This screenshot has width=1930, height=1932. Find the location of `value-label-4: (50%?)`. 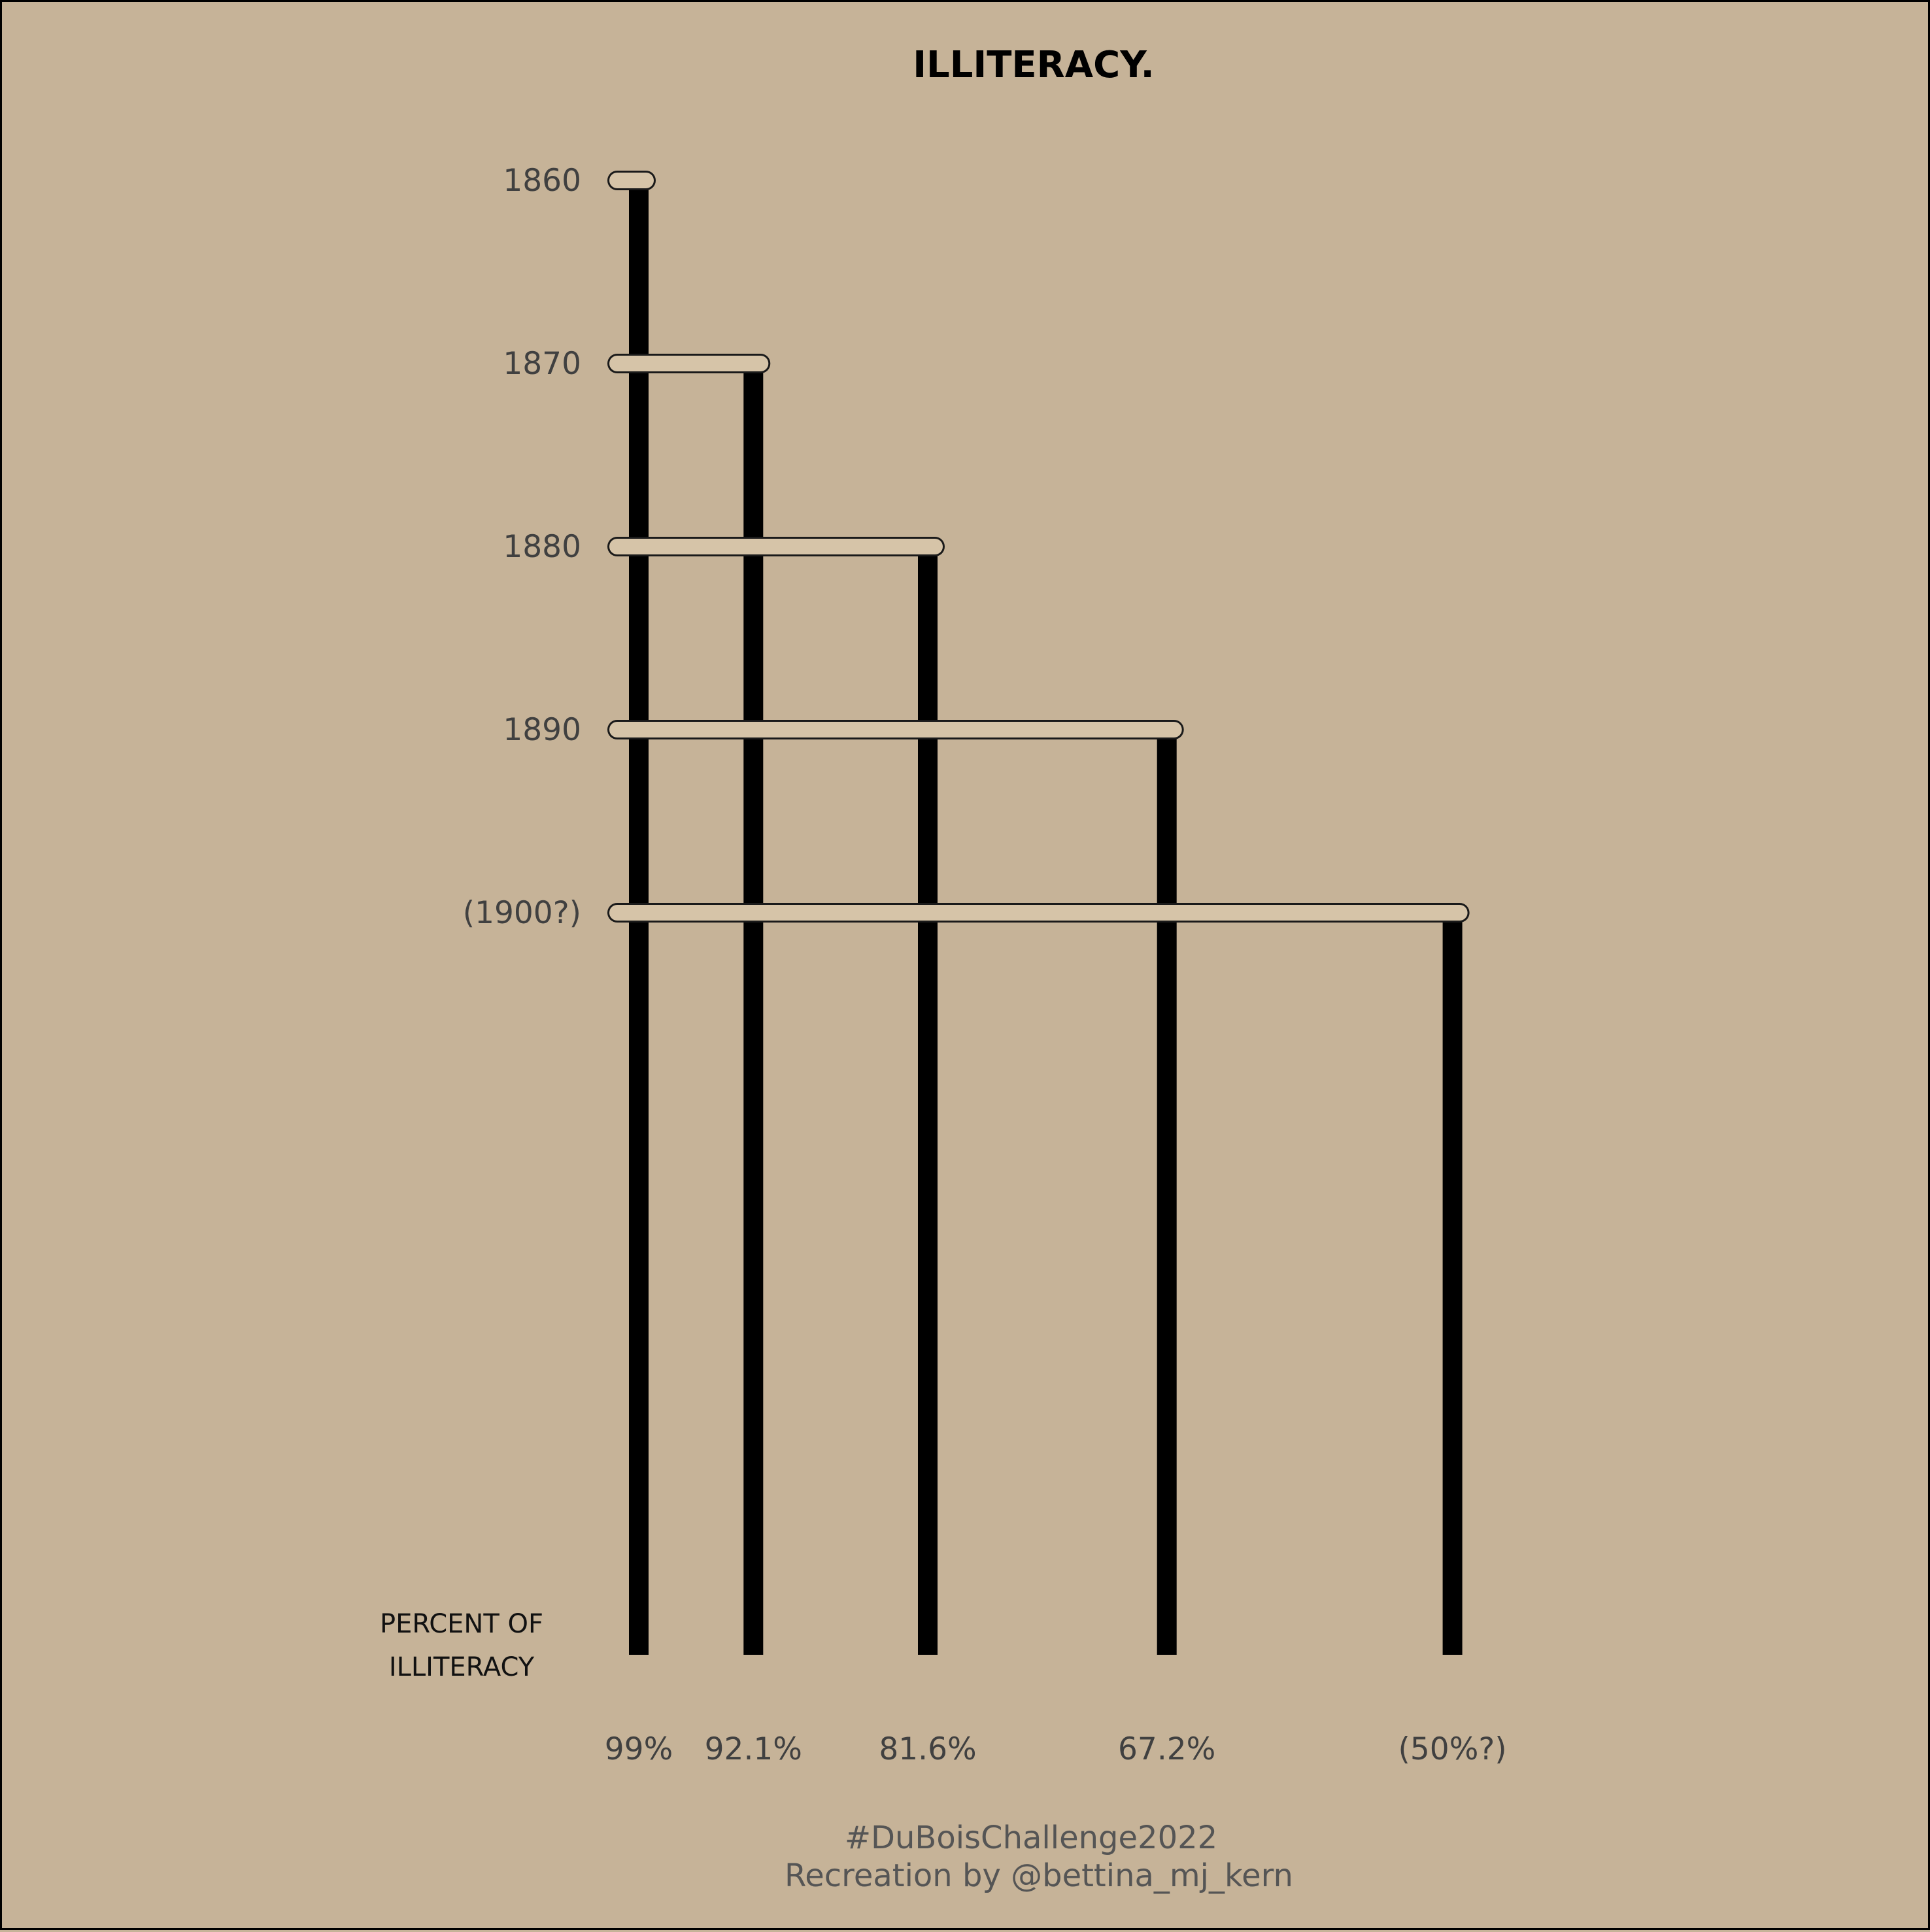

value-label-4: (50%?) is located at coordinates (1452, 1749).